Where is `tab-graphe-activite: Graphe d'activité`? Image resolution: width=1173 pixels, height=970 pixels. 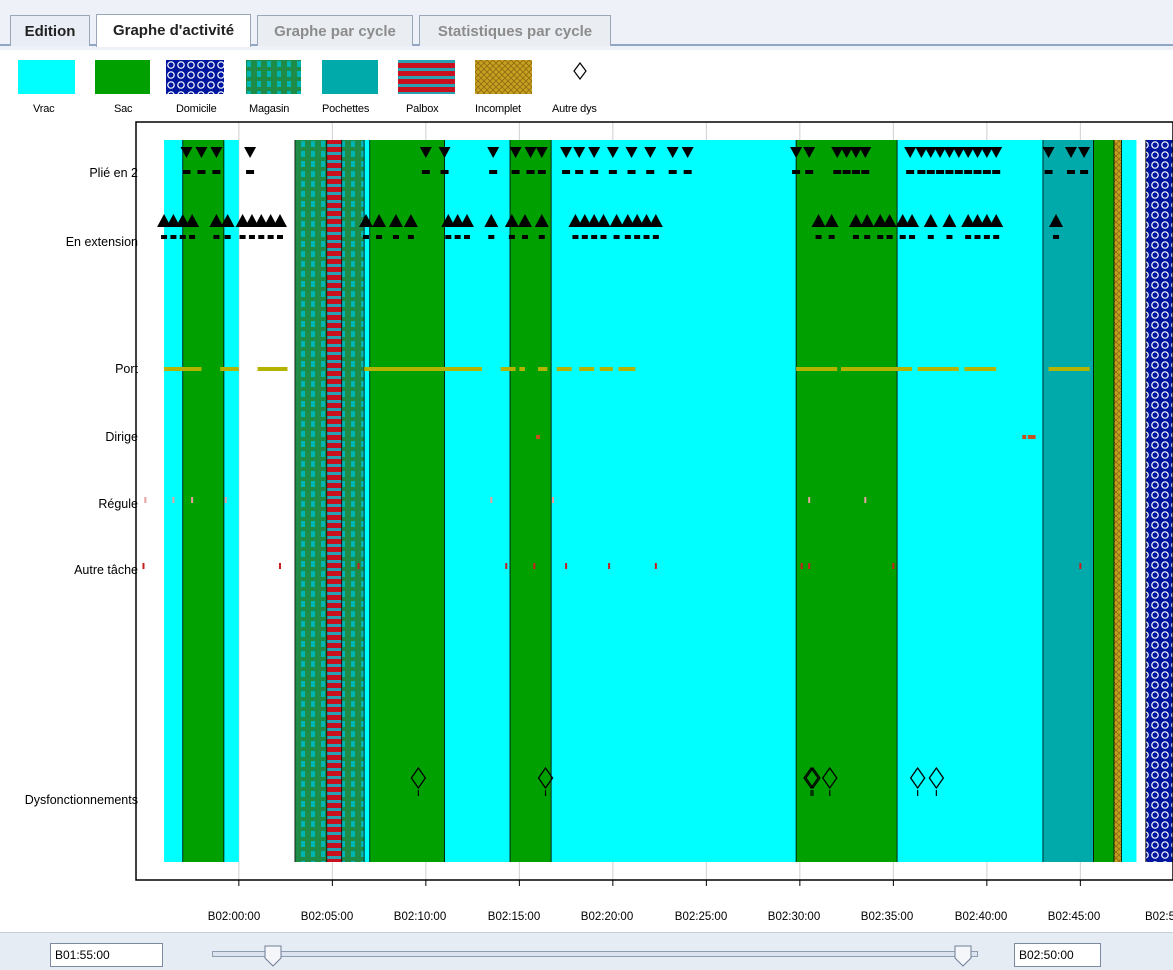 tab-graphe-activite: Graphe d'activité is located at coordinates (173, 30).